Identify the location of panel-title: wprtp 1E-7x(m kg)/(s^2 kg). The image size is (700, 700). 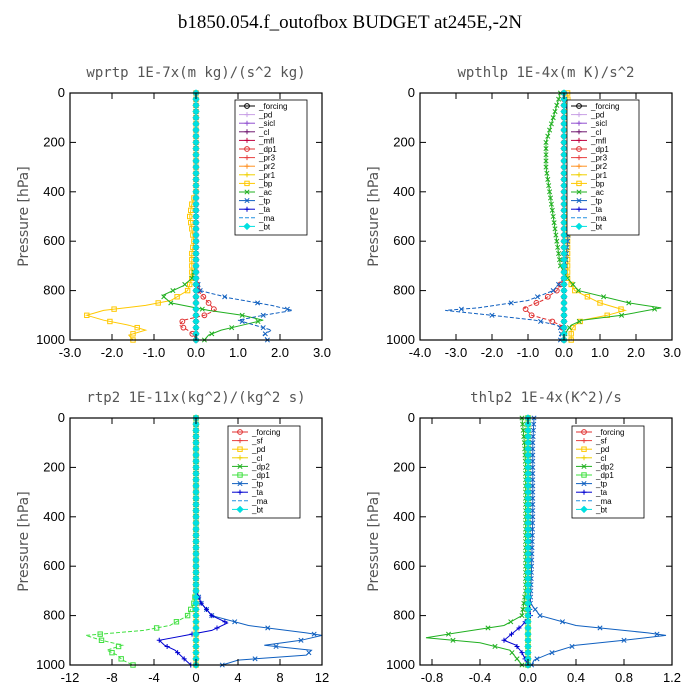
(195, 73).